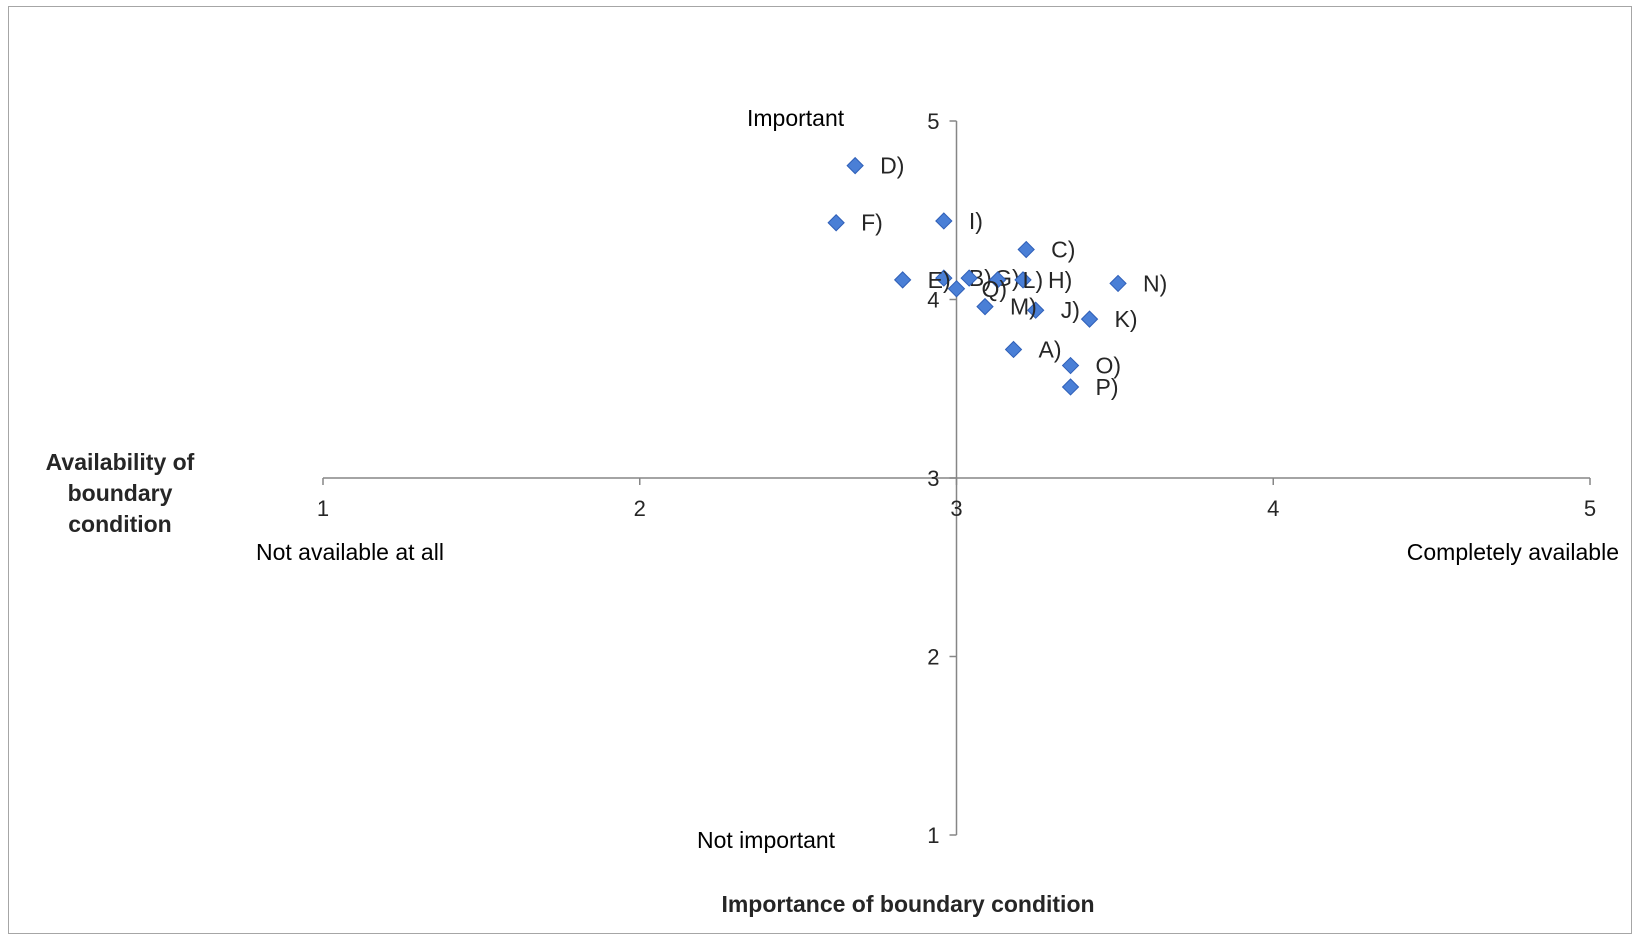 The image size is (1637, 938). I want to click on data-point-label: H), so click(1060, 280).